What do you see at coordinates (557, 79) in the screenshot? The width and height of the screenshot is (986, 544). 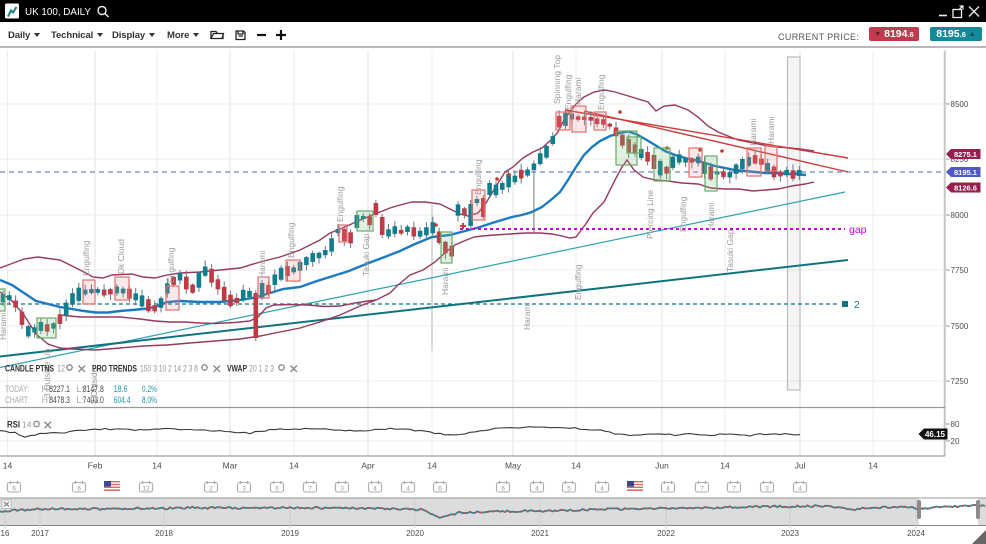 I see `svg-text: Spinning Top` at bounding box center [557, 79].